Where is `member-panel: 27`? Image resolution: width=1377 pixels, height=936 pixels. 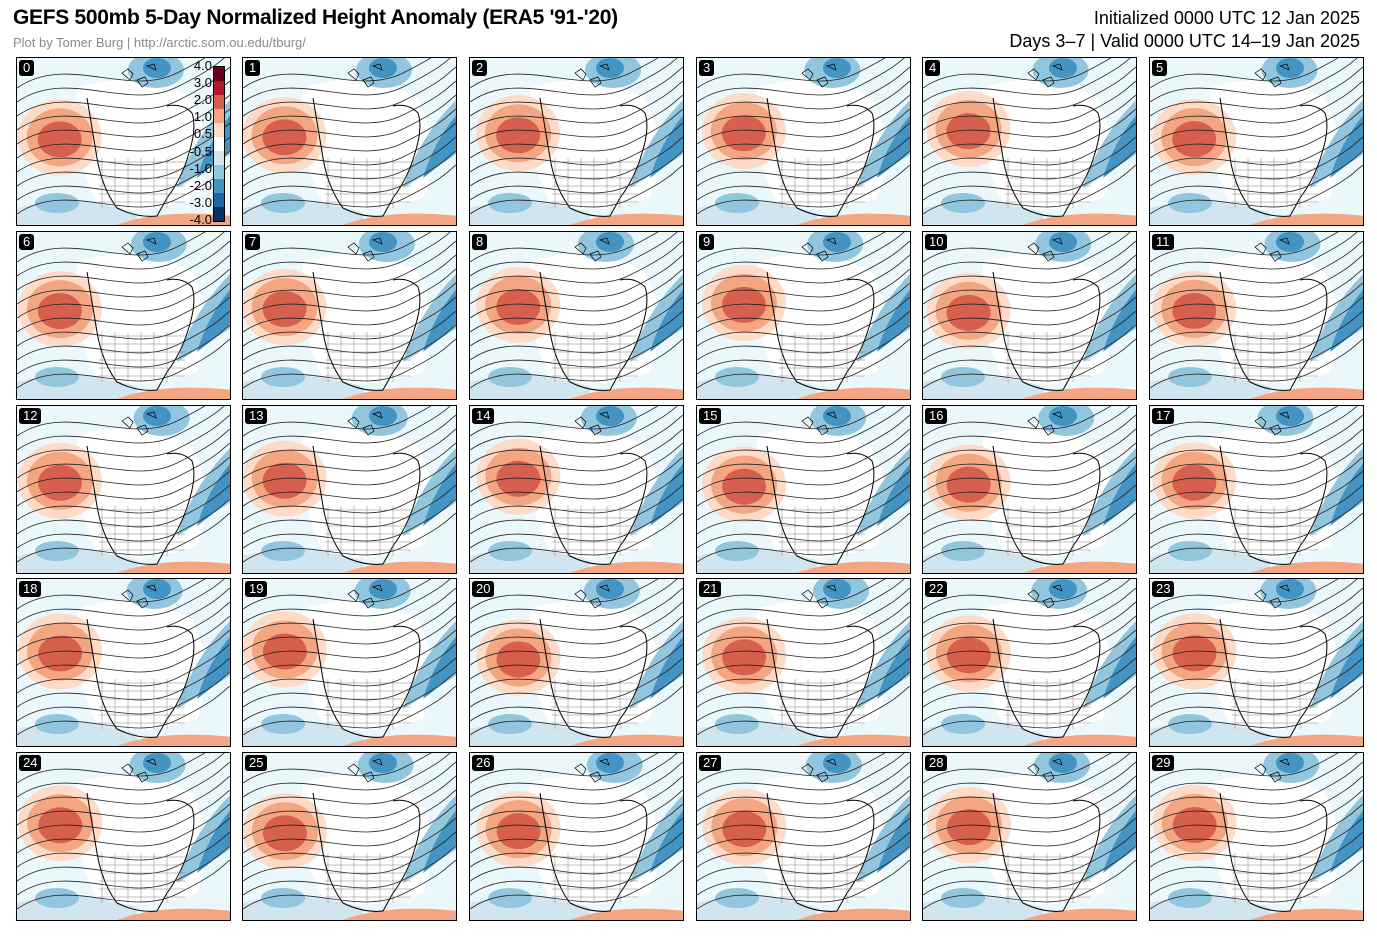 member-panel: 27 is located at coordinates (803, 836).